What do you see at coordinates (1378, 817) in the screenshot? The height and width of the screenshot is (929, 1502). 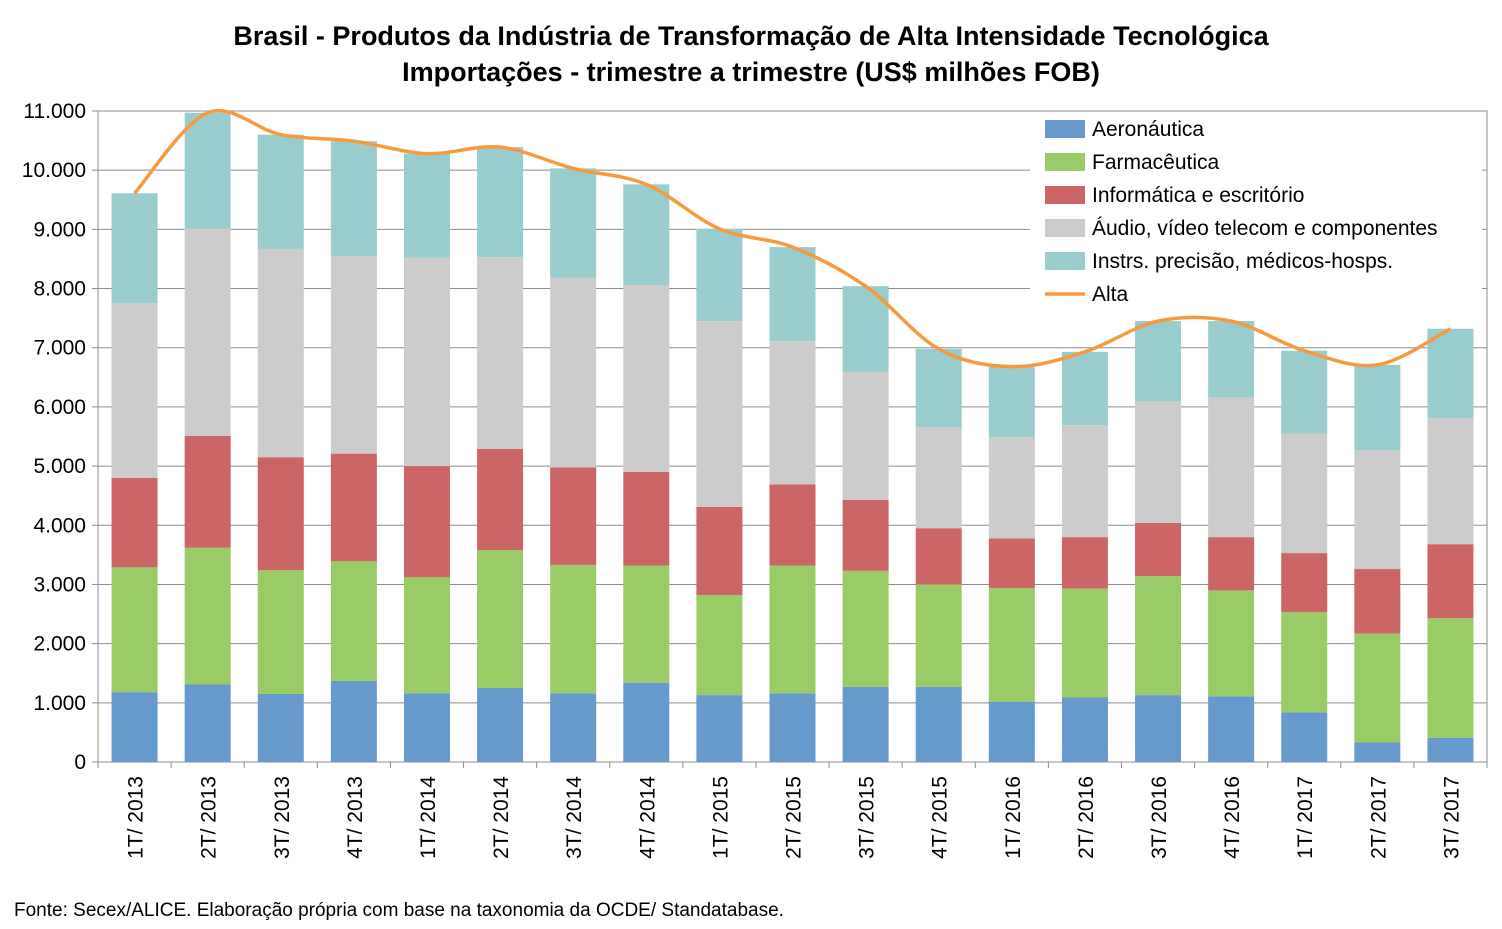 I see `x-tick-label: 2T/ 2017` at bounding box center [1378, 817].